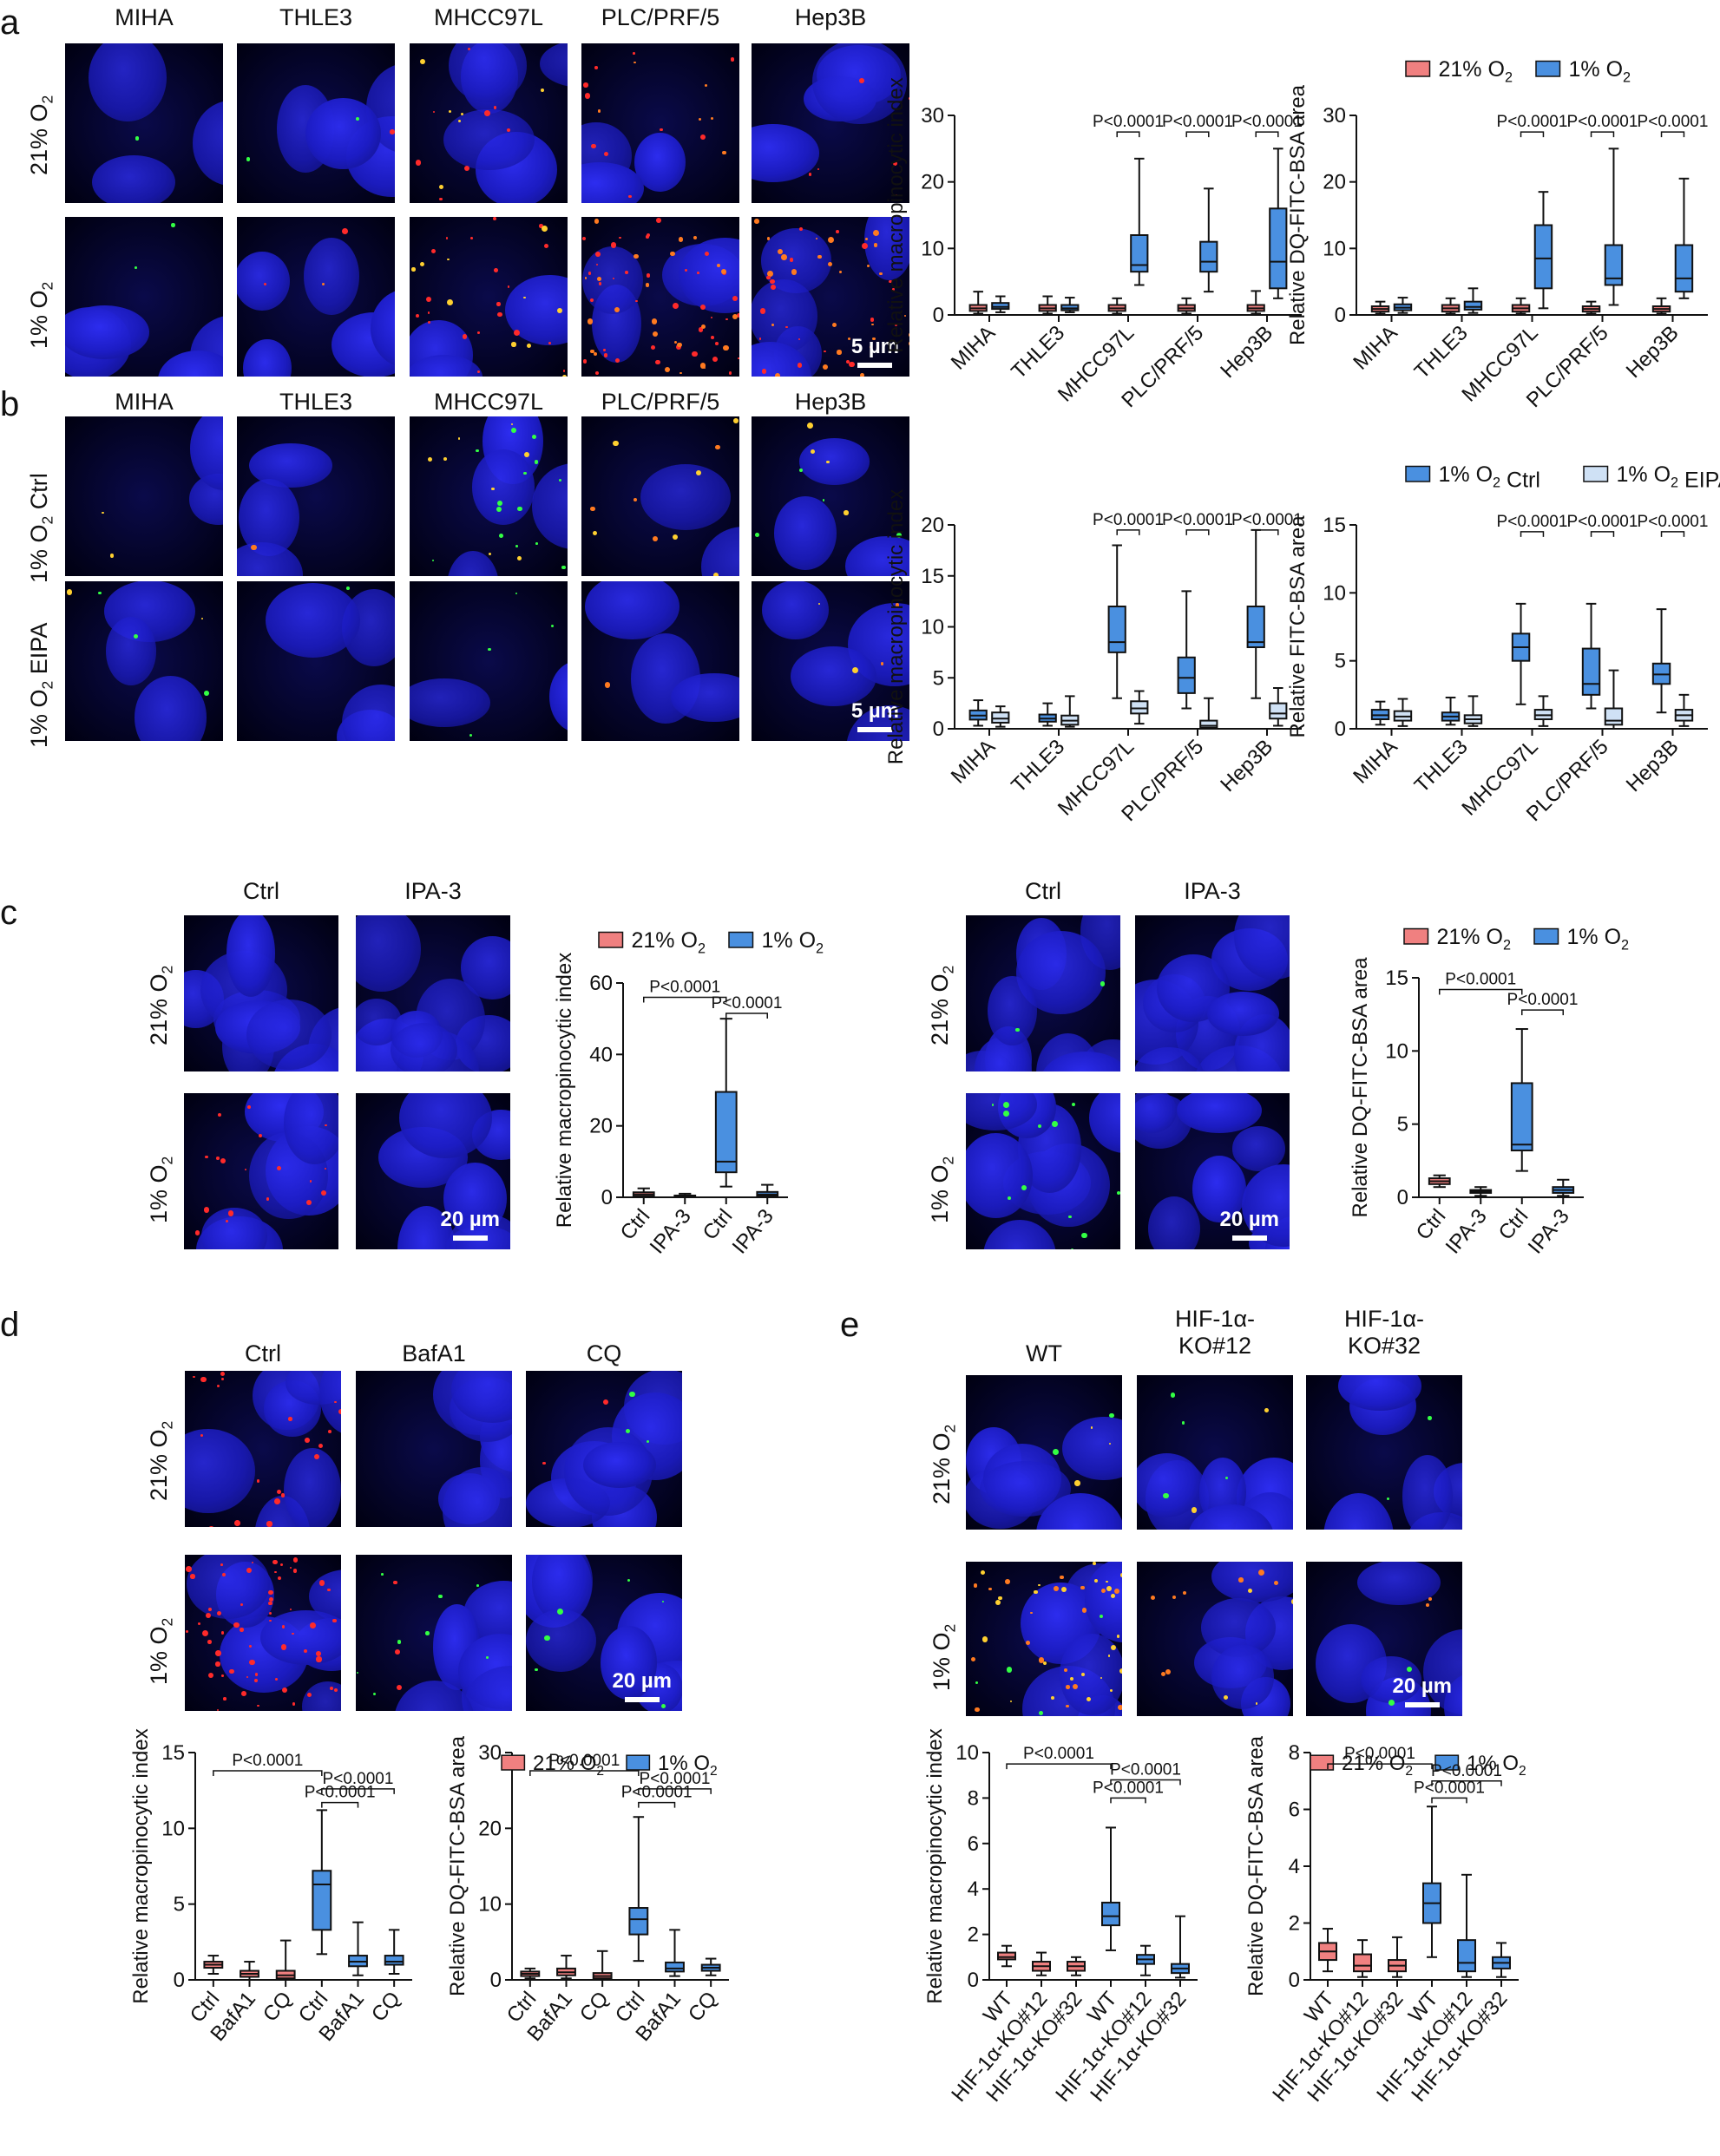 This screenshot has height=2156, width=1720. What do you see at coordinates (604, 1449) in the screenshot?
I see `micrograph-d` at bounding box center [604, 1449].